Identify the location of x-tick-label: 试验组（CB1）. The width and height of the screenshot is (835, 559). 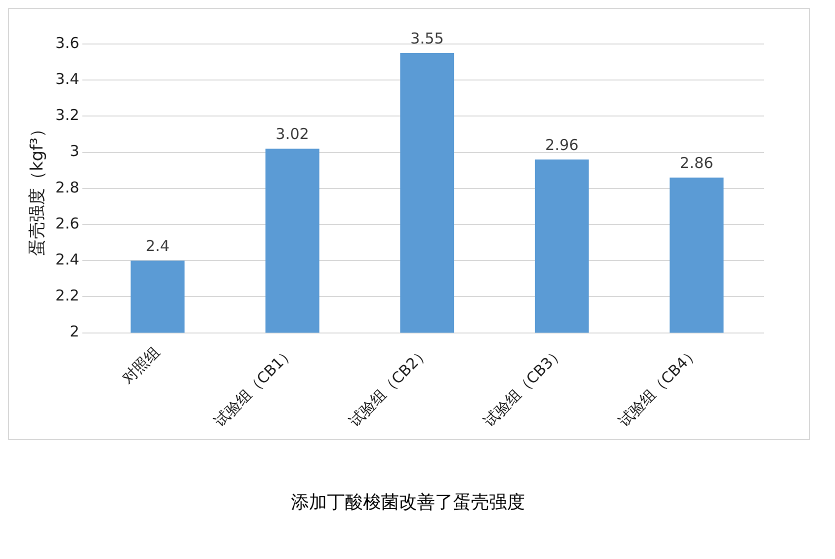
(254, 386).